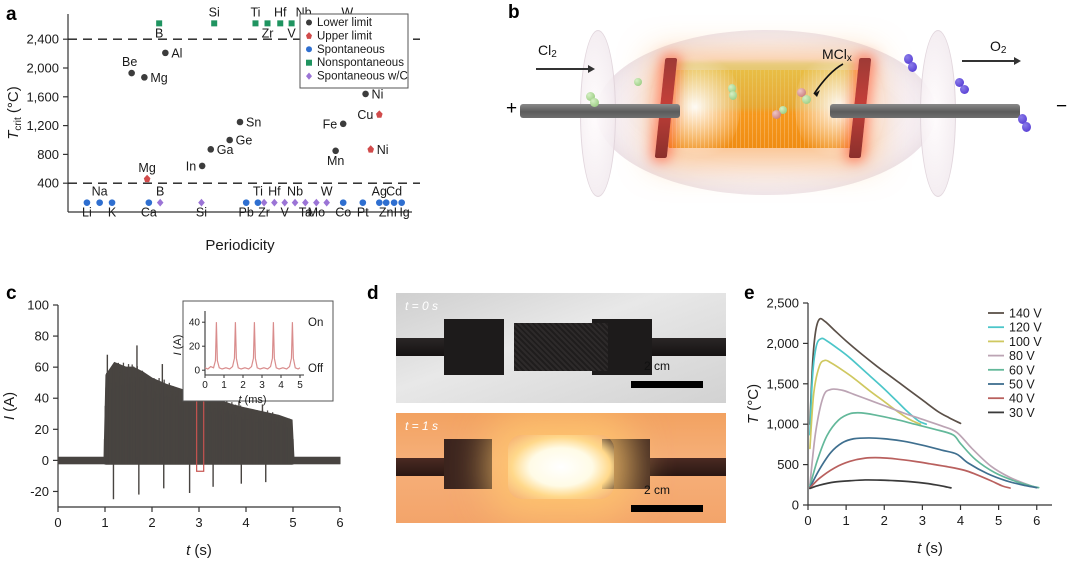  What do you see at coordinates (468, 464) in the screenshot?
I see `clamp-left-hot` at bounding box center [468, 464].